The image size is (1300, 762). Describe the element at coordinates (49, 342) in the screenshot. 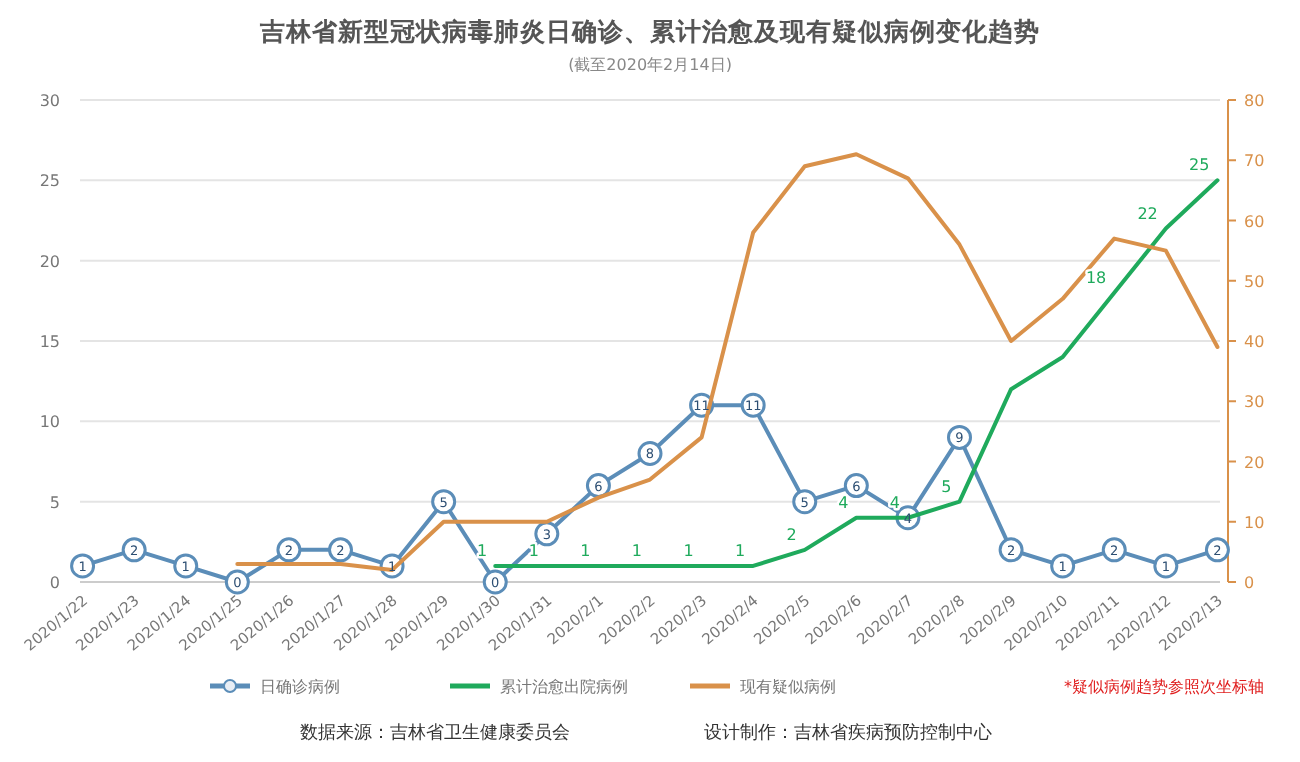

I see `y-tick-label: 15` at that location.